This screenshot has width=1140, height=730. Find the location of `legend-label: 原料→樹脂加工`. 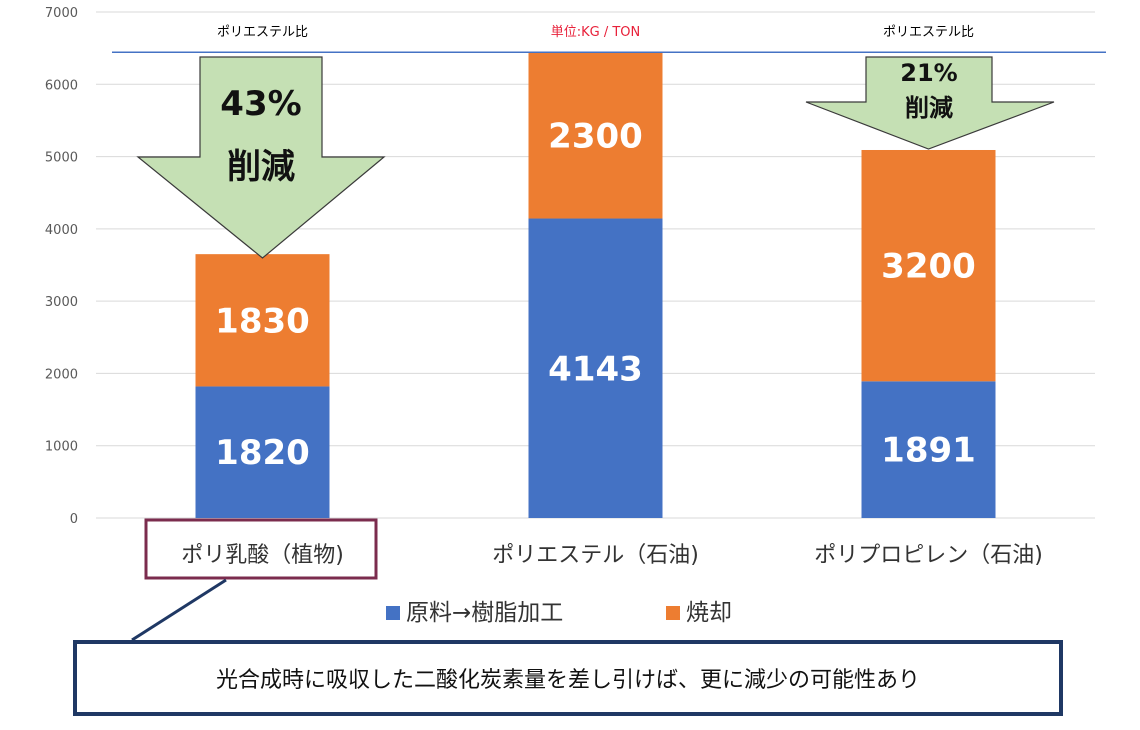

legend-label: 原料→樹脂加工 is located at coordinates (484, 613).